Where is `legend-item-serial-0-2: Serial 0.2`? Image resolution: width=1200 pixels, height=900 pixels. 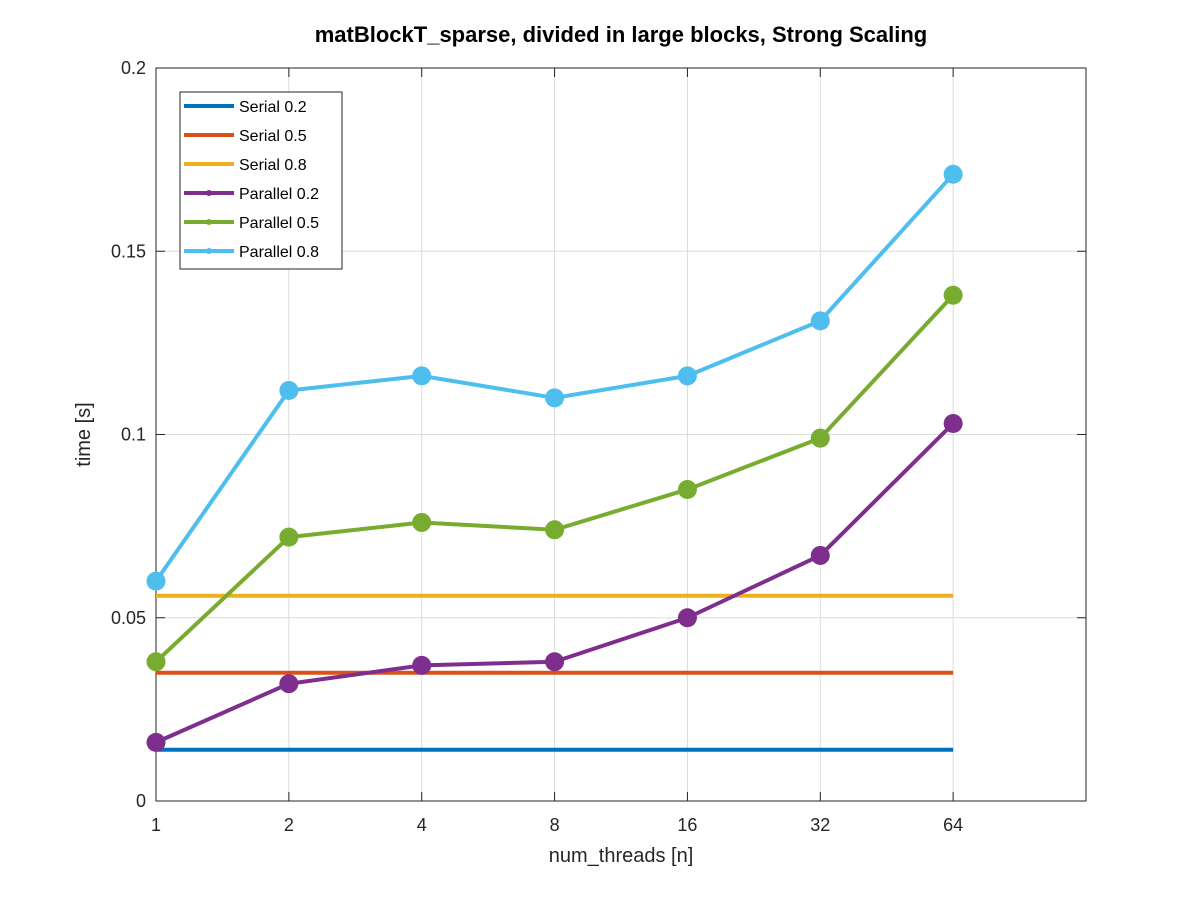
legend-item-serial-0-2: Serial 0.2 is located at coordinates (245, 107).